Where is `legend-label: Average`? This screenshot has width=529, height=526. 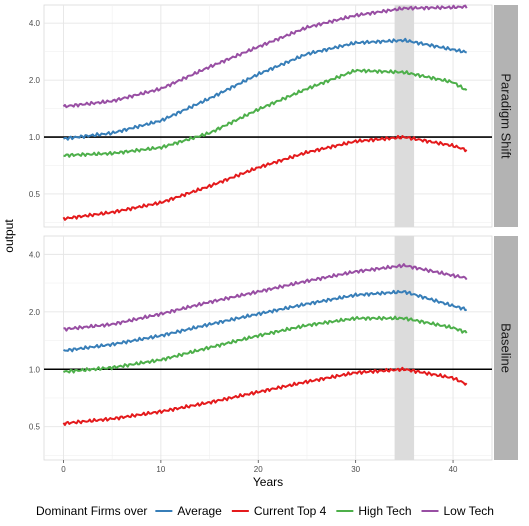
legend-label: Average is located at coordinates (199, 511).